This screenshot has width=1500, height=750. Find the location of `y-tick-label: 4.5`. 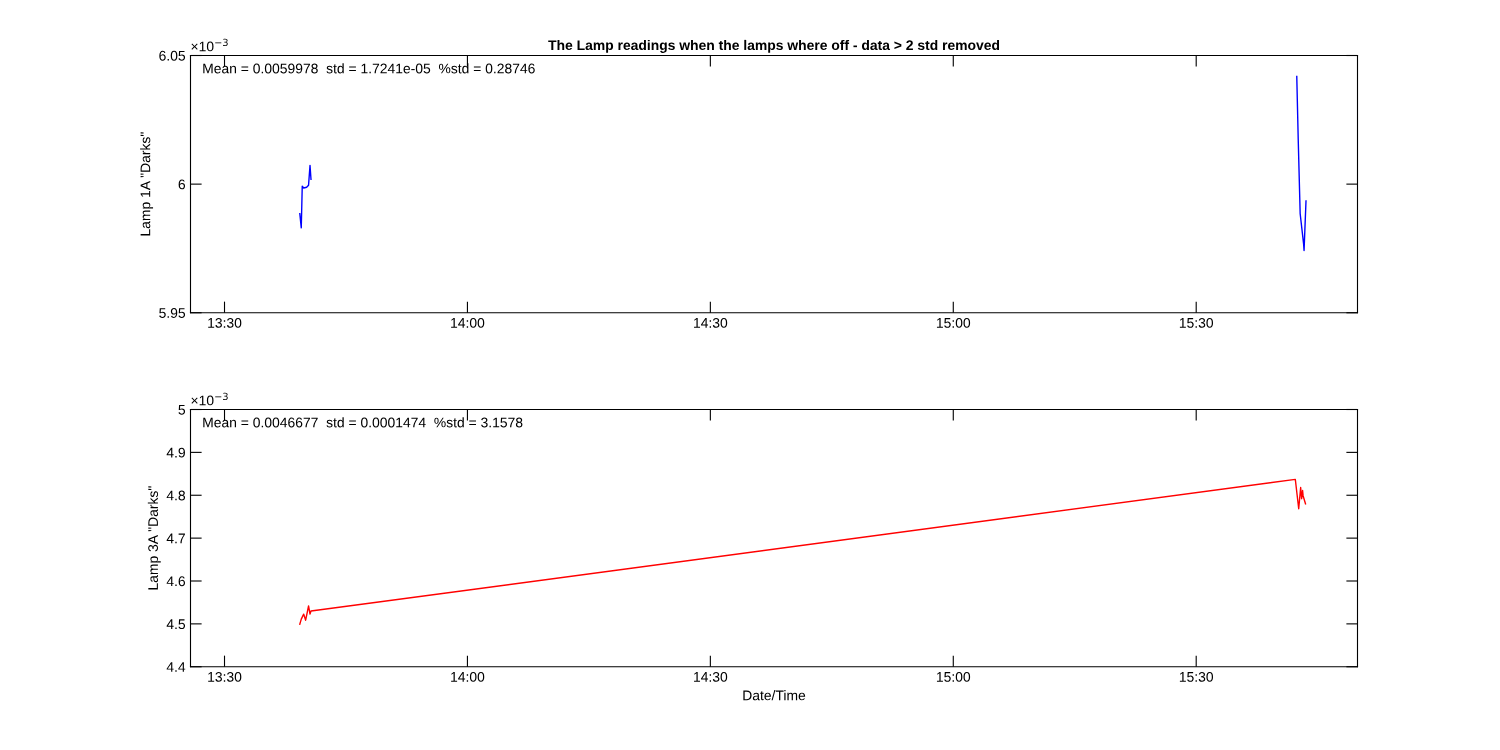

y-tick-label: 4.5 is located at coordinates (176, 624).